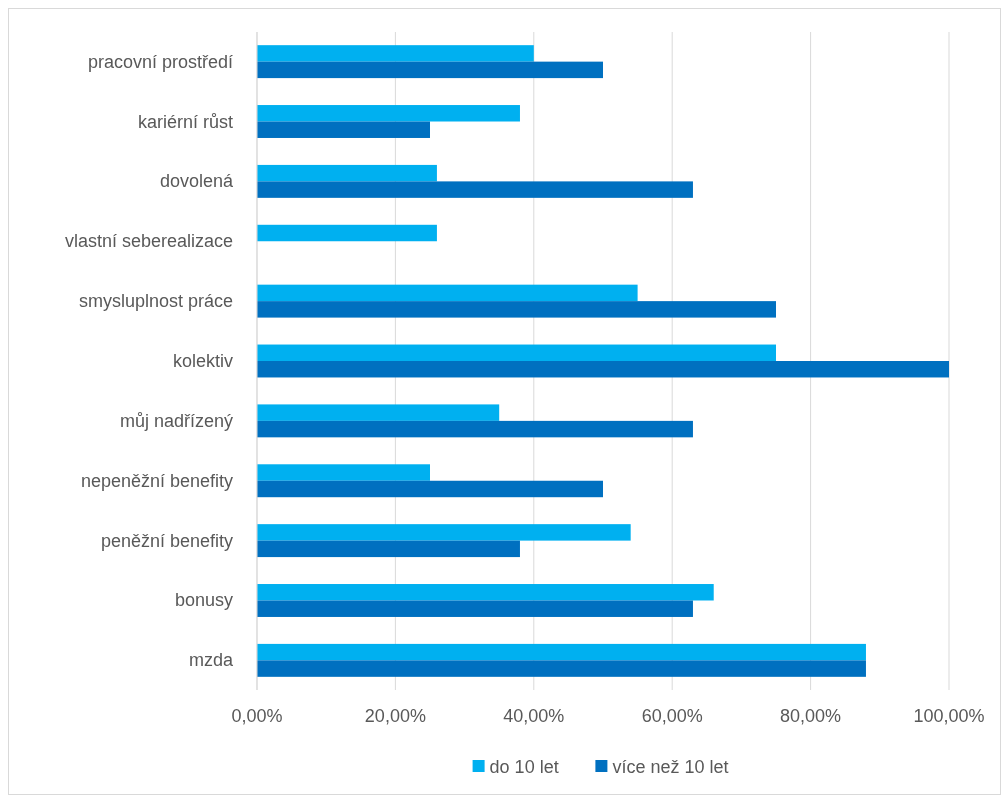 This screenshot has width=1002, height=796. Describe the element at coordinates (811, 716) in the screenshot. I see `x-tick-label: 80,00%` at that location.